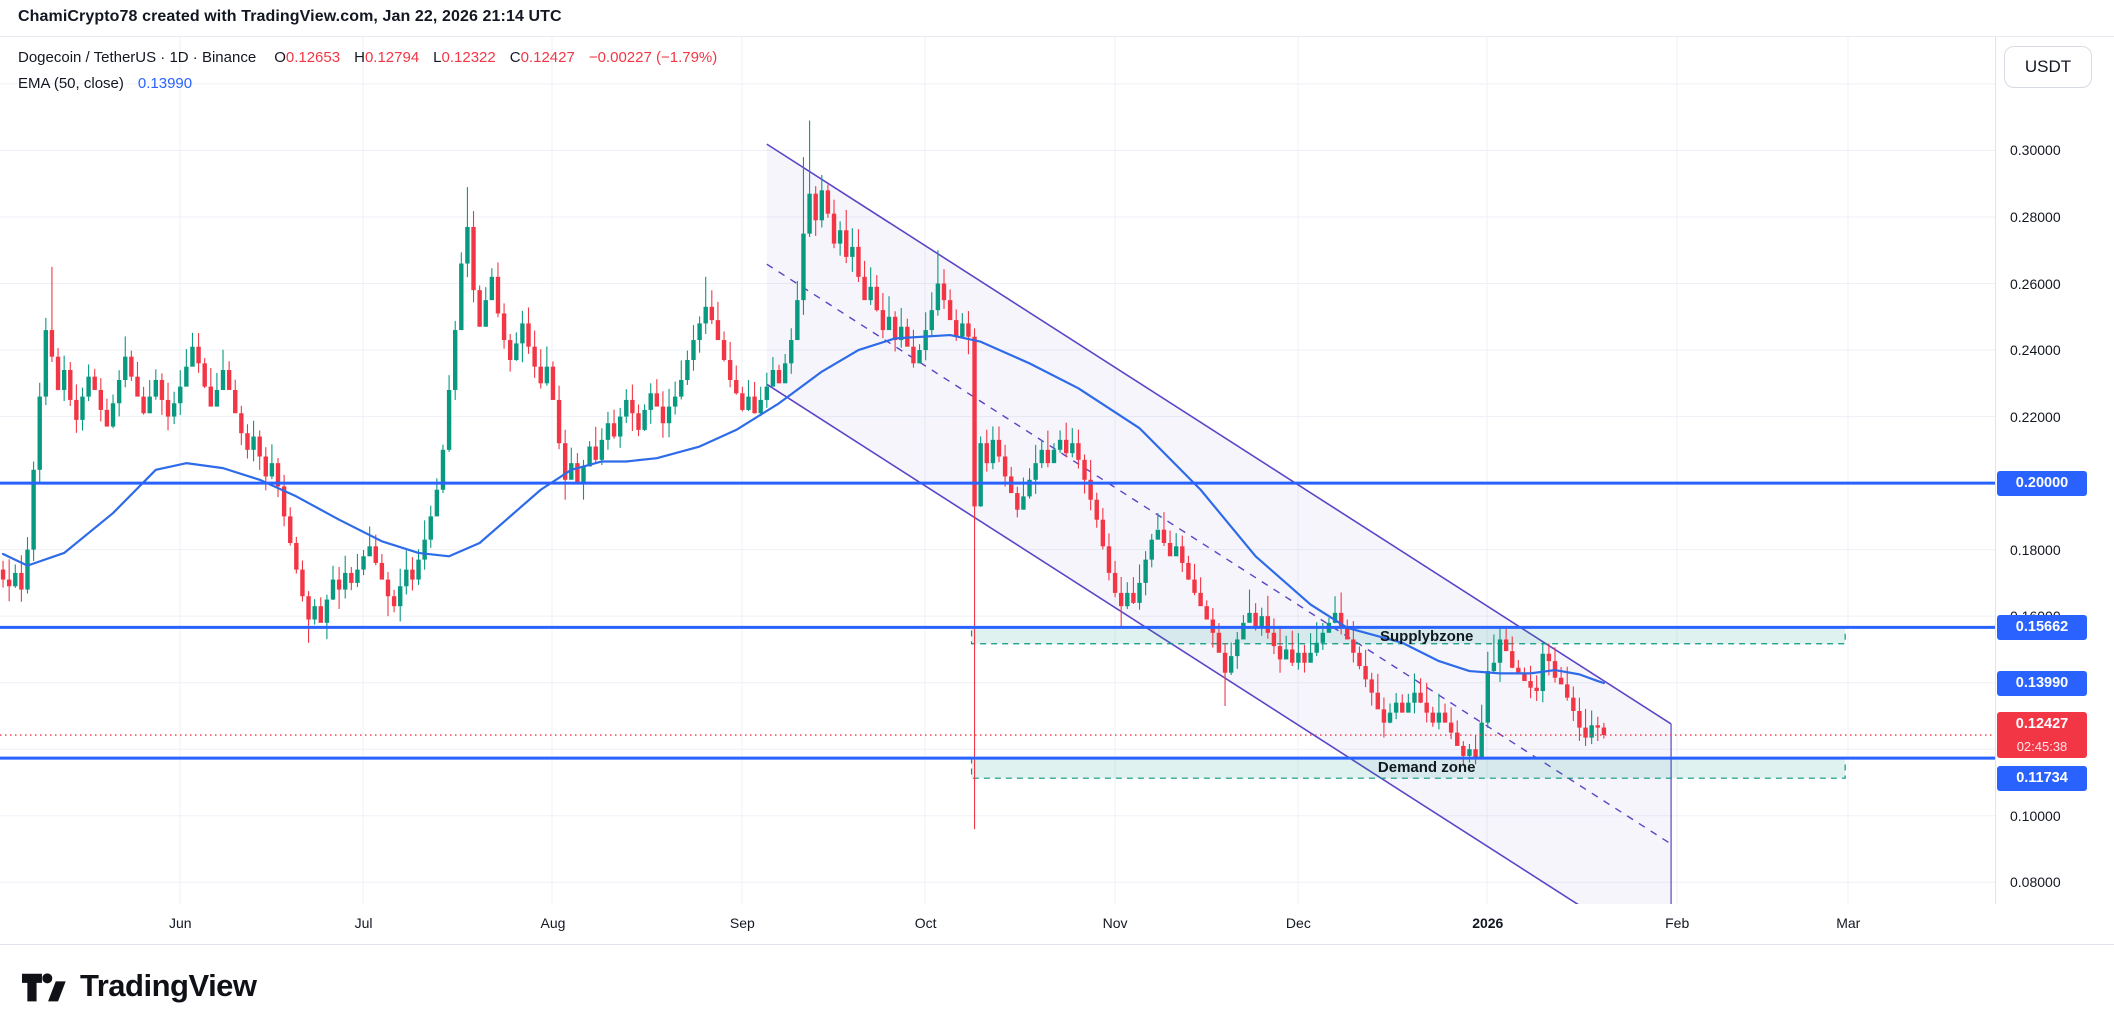 The width and height of the screenshot is (2114, 1033). I want to click on ema-value: 0.13990, so click(165, 83).